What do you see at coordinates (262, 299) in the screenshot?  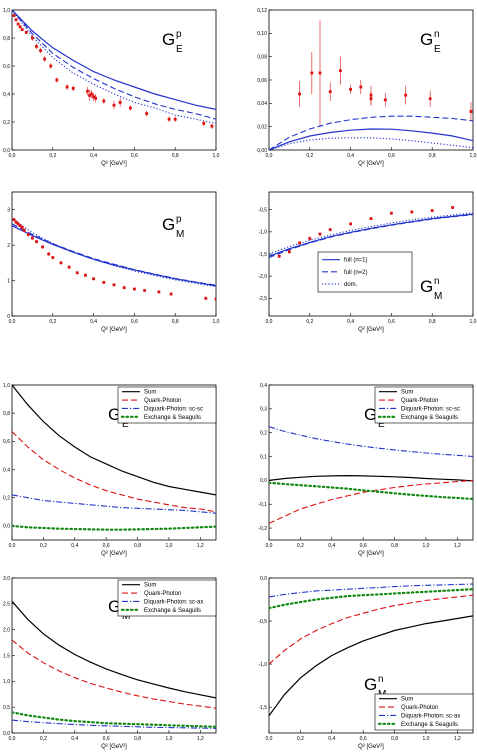 I see `y-tick-label: -2,5` at bounding box center [262, 299].